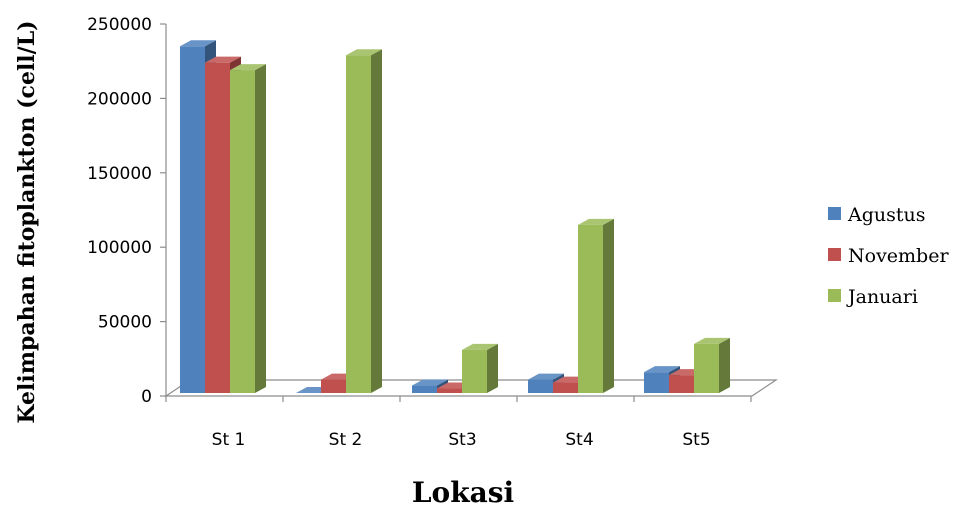 Image resolution: width=970 pixels, height=506 pixels. Describe the element at coordinates (696, 440) in the screenshot. I see `x-tick-label: St5` at that location.